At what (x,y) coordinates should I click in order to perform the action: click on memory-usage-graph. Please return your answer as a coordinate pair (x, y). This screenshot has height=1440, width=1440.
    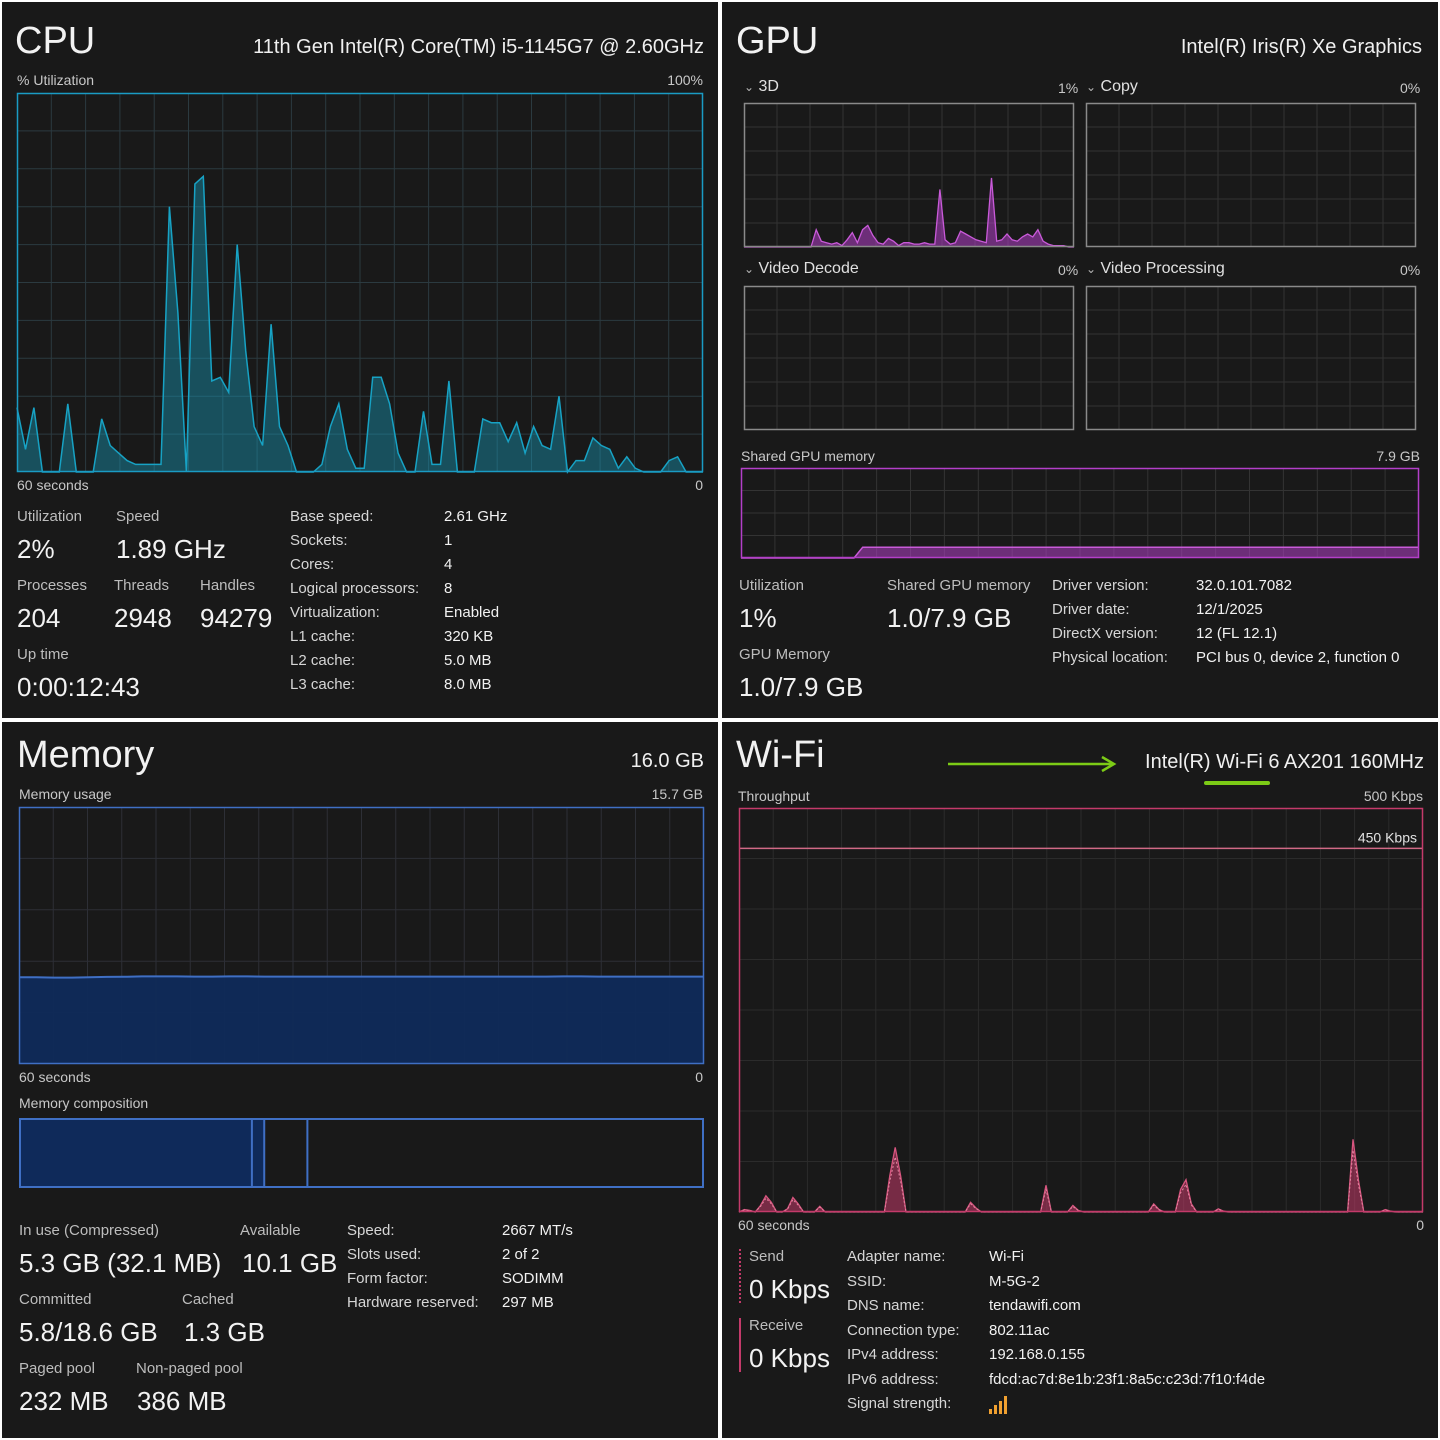
    Looking at the image, I should click on (361, 935).